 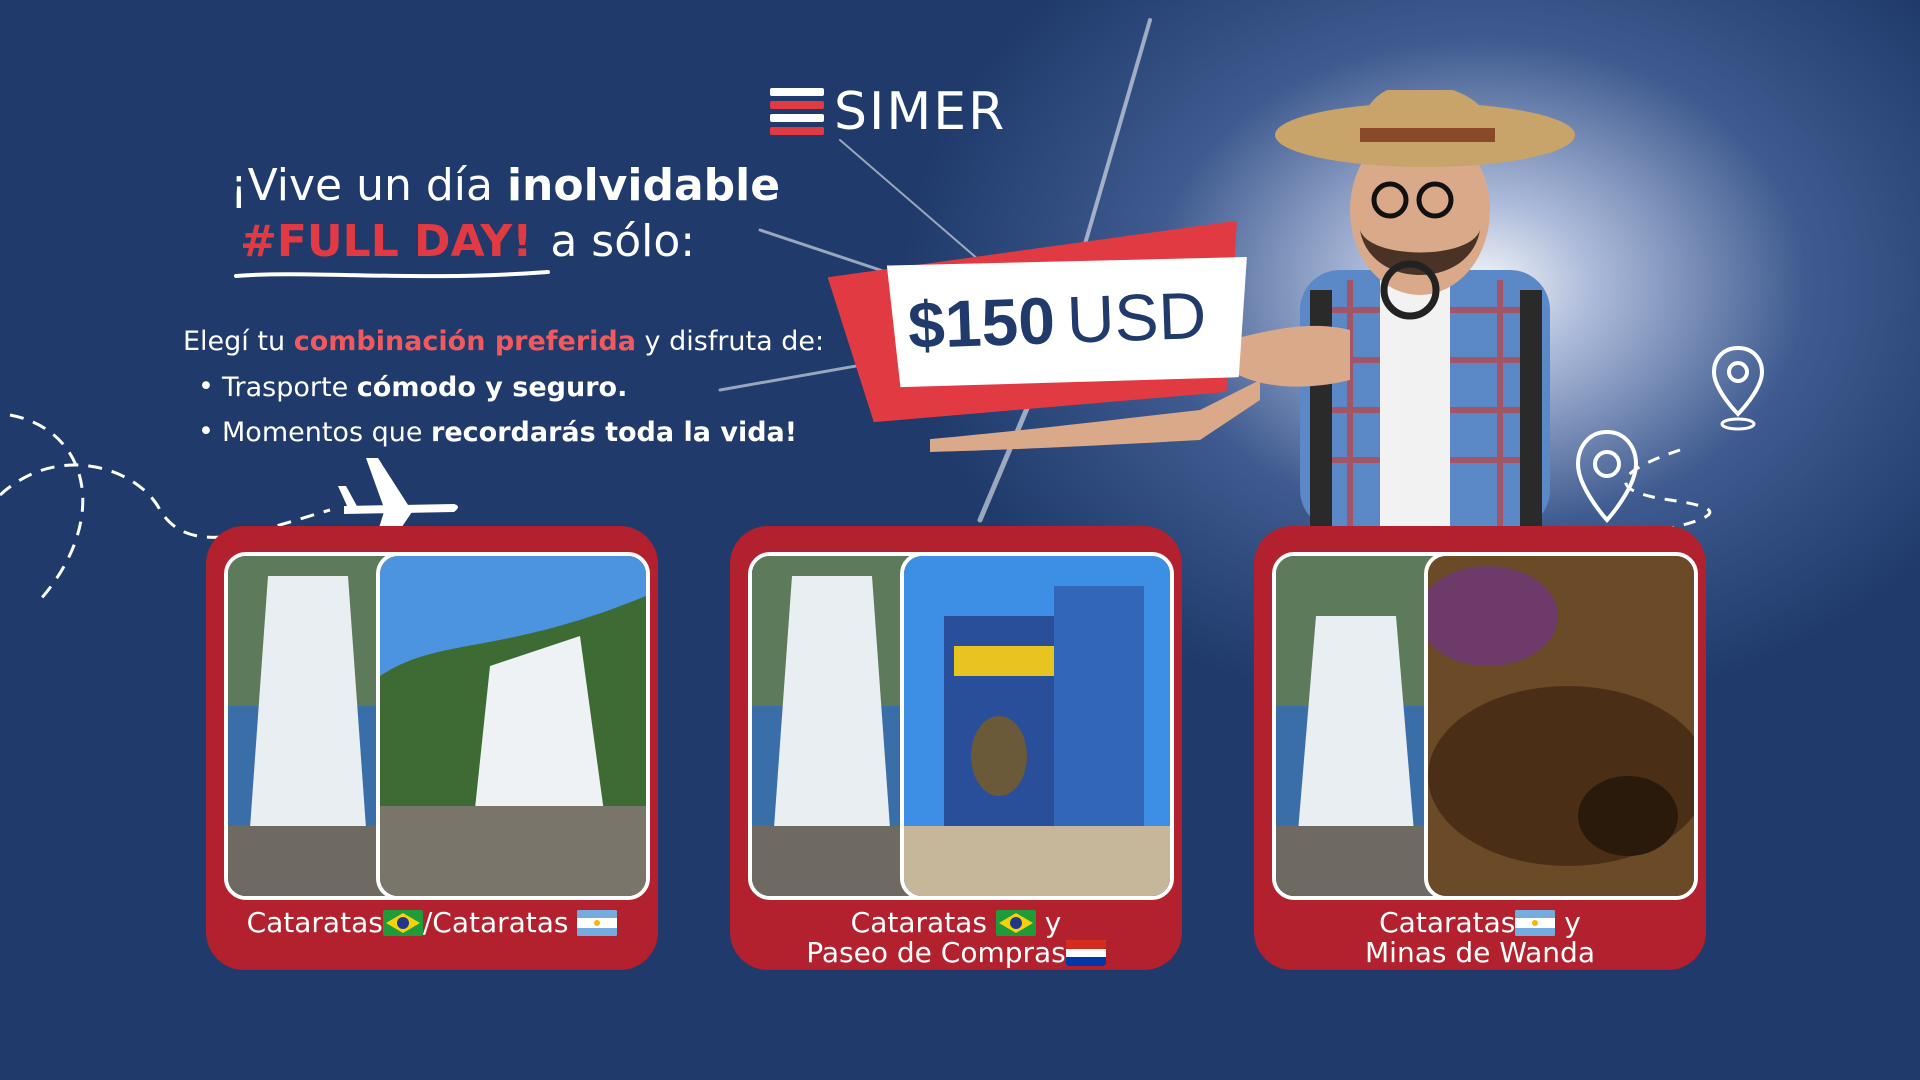 I want to click on headline-line-2: #FULL DAY! a sólo:, so click(x=468, y=241).